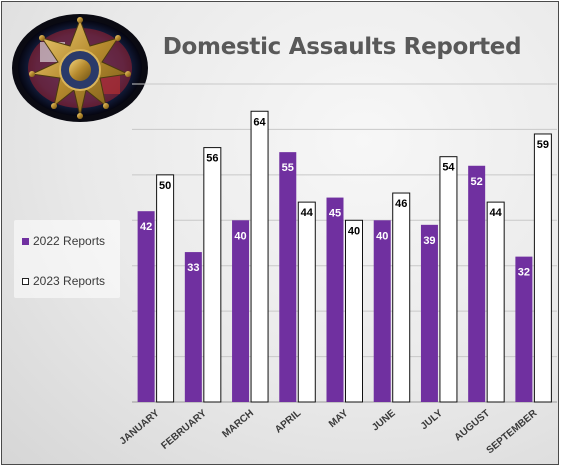 The height and width of the screenshot is (468, 562). I want to click on sheriff-star-badge-icon, so click(80, 68).